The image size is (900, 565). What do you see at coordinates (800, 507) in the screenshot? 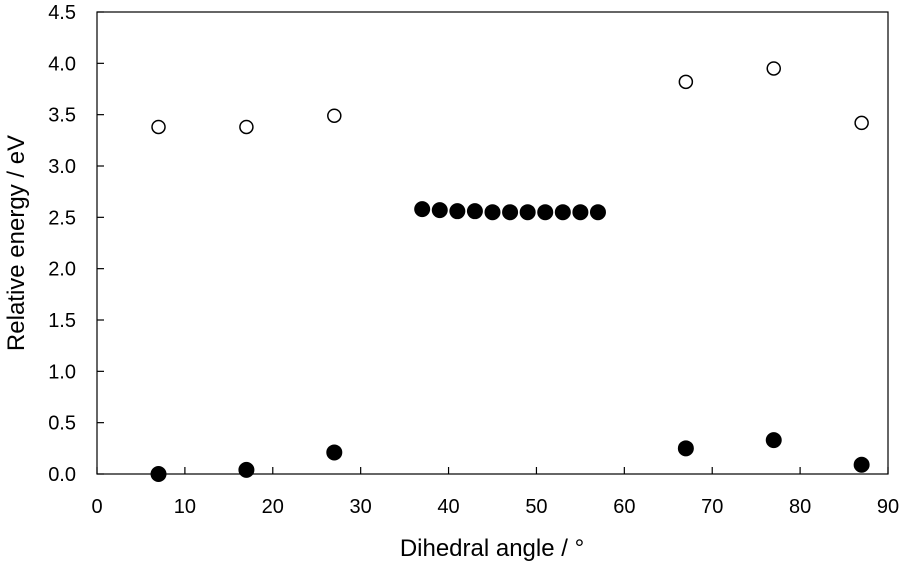
I see `x-tick-label: 80` at bounding box center [800, 507].